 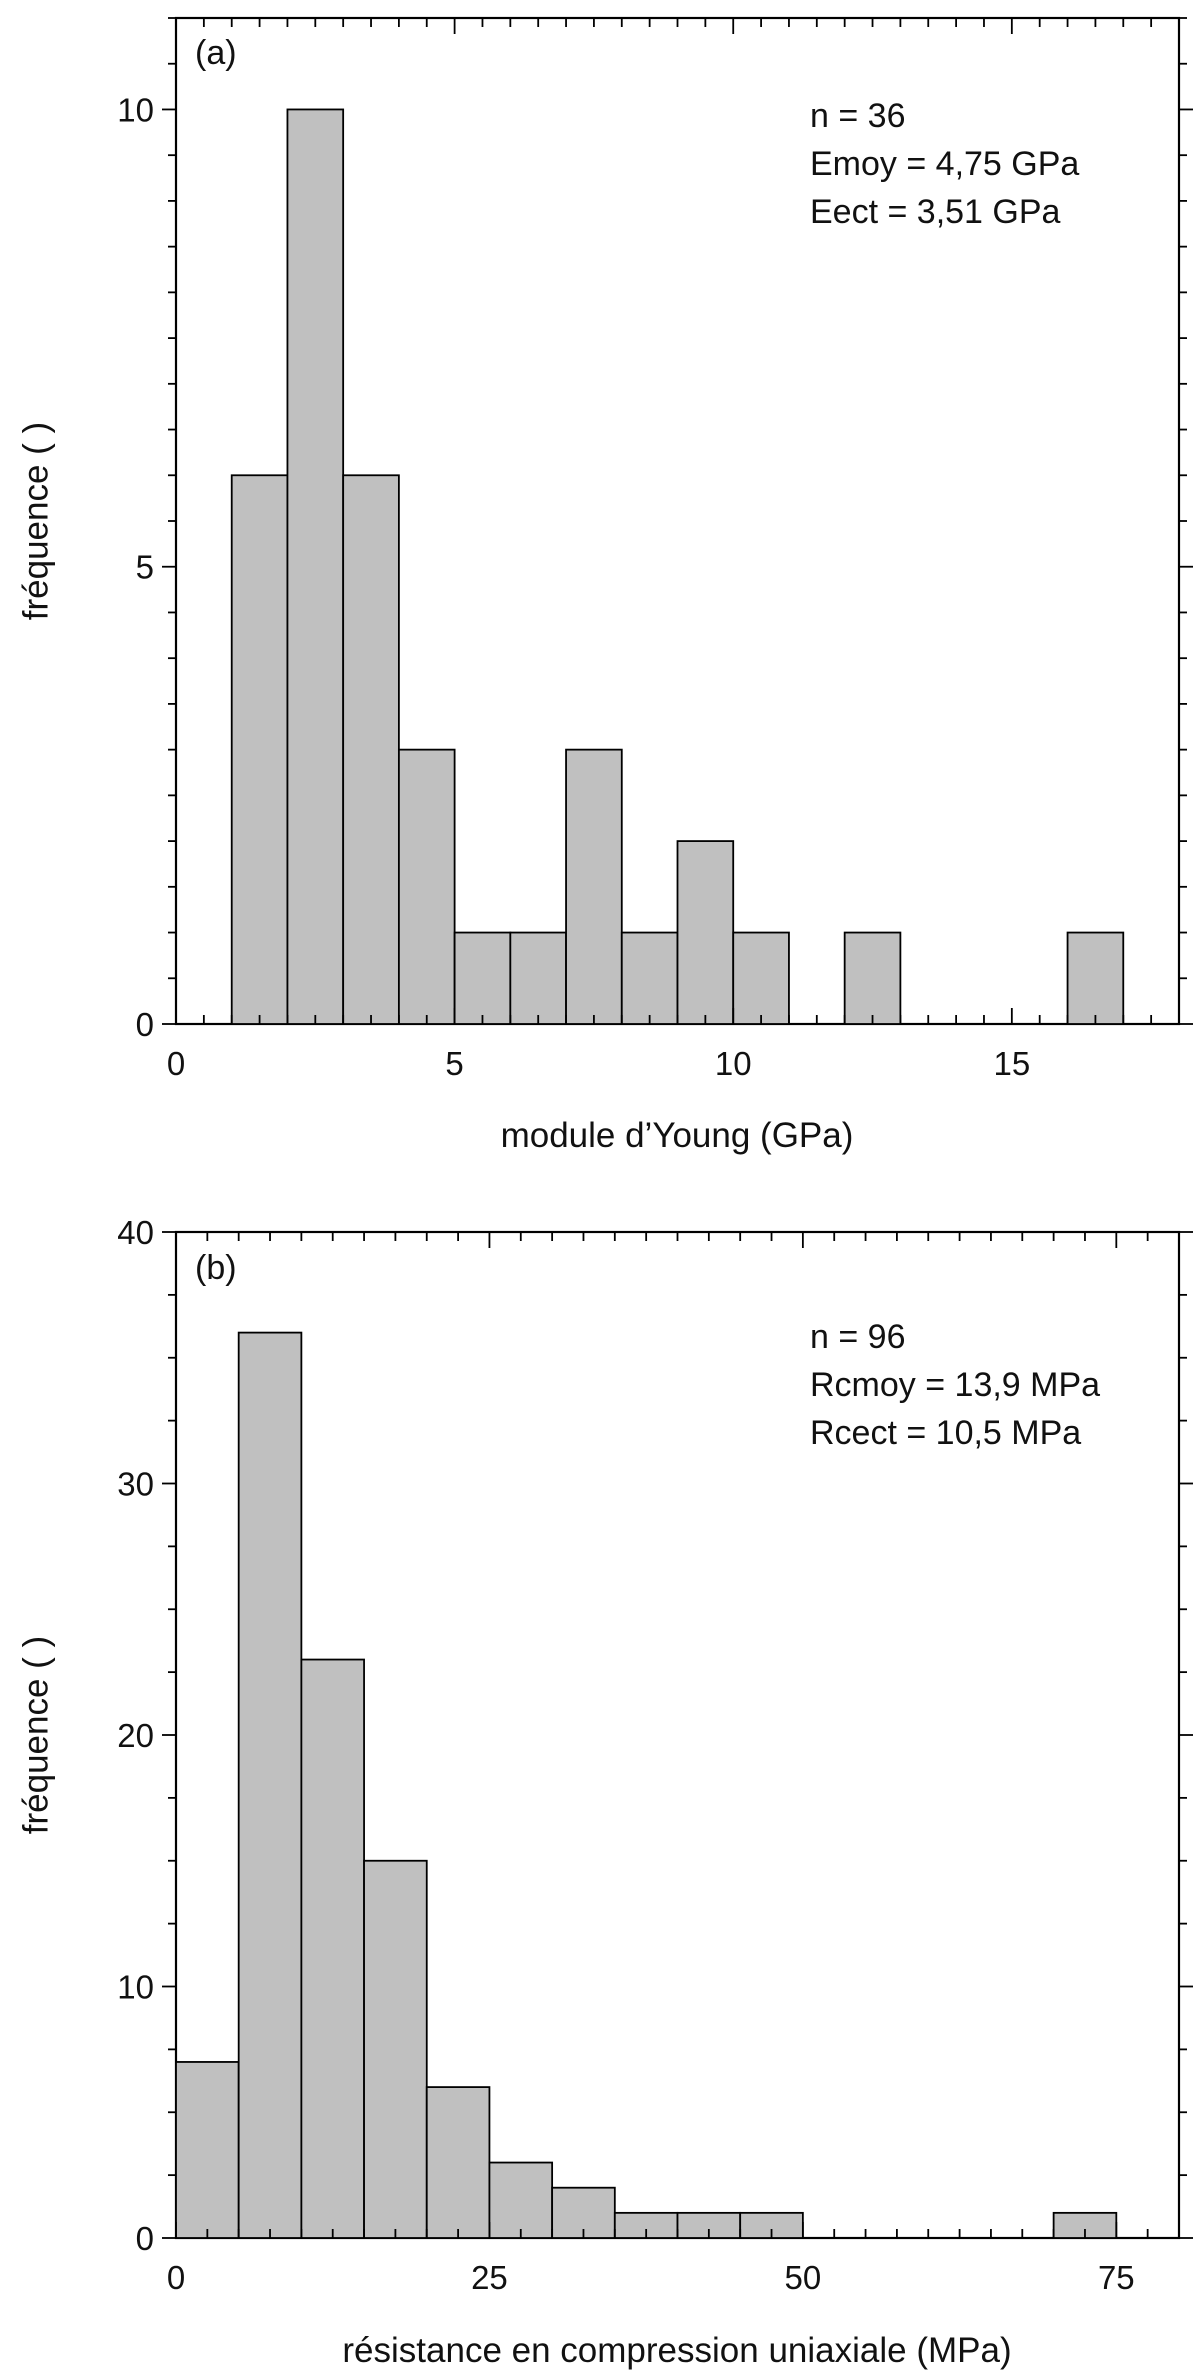 What do you see at coordinates (454, 1063) in the screenshot?
I see `x-tick-label: 5` at bounding box center [454, 1063].